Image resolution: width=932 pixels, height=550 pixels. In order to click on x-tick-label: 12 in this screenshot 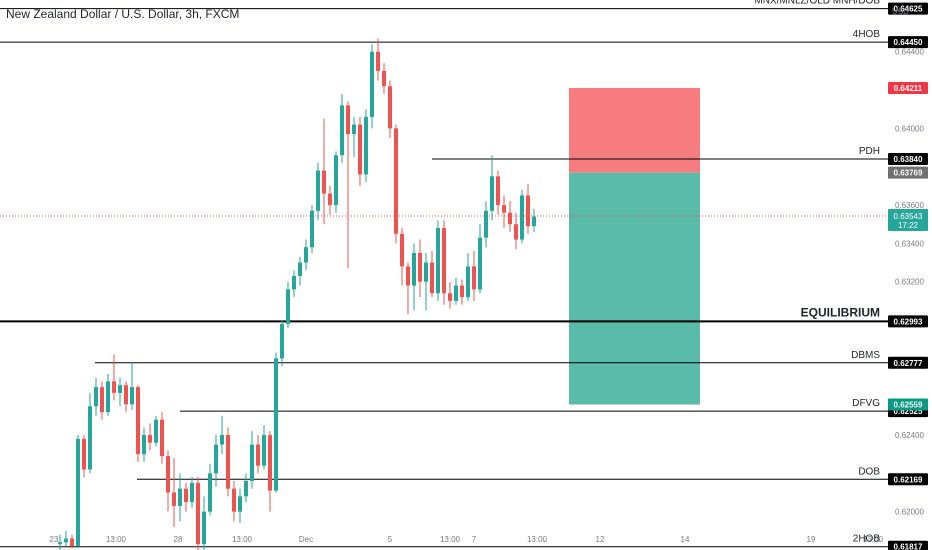, I will do `click(600, 539)`.